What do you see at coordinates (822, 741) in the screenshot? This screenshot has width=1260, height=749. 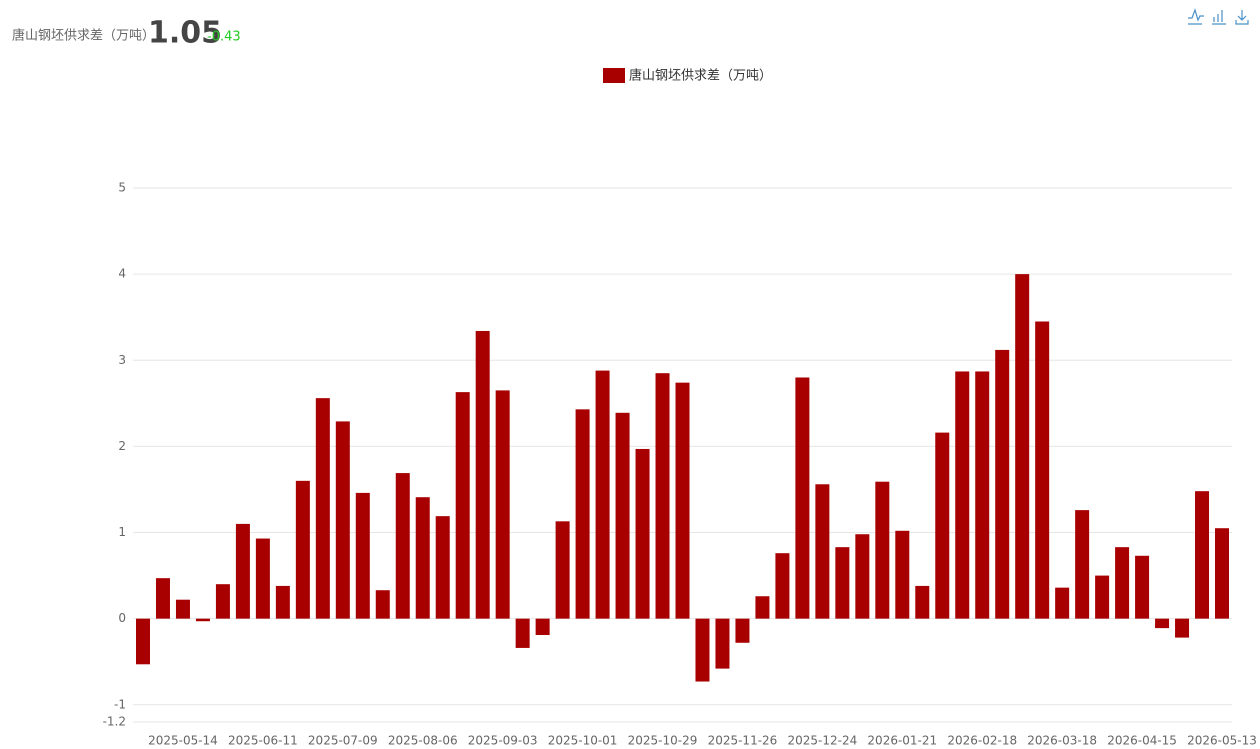 I see `x-tick-label: 2025-12-24` at bounding box center [822, 741].